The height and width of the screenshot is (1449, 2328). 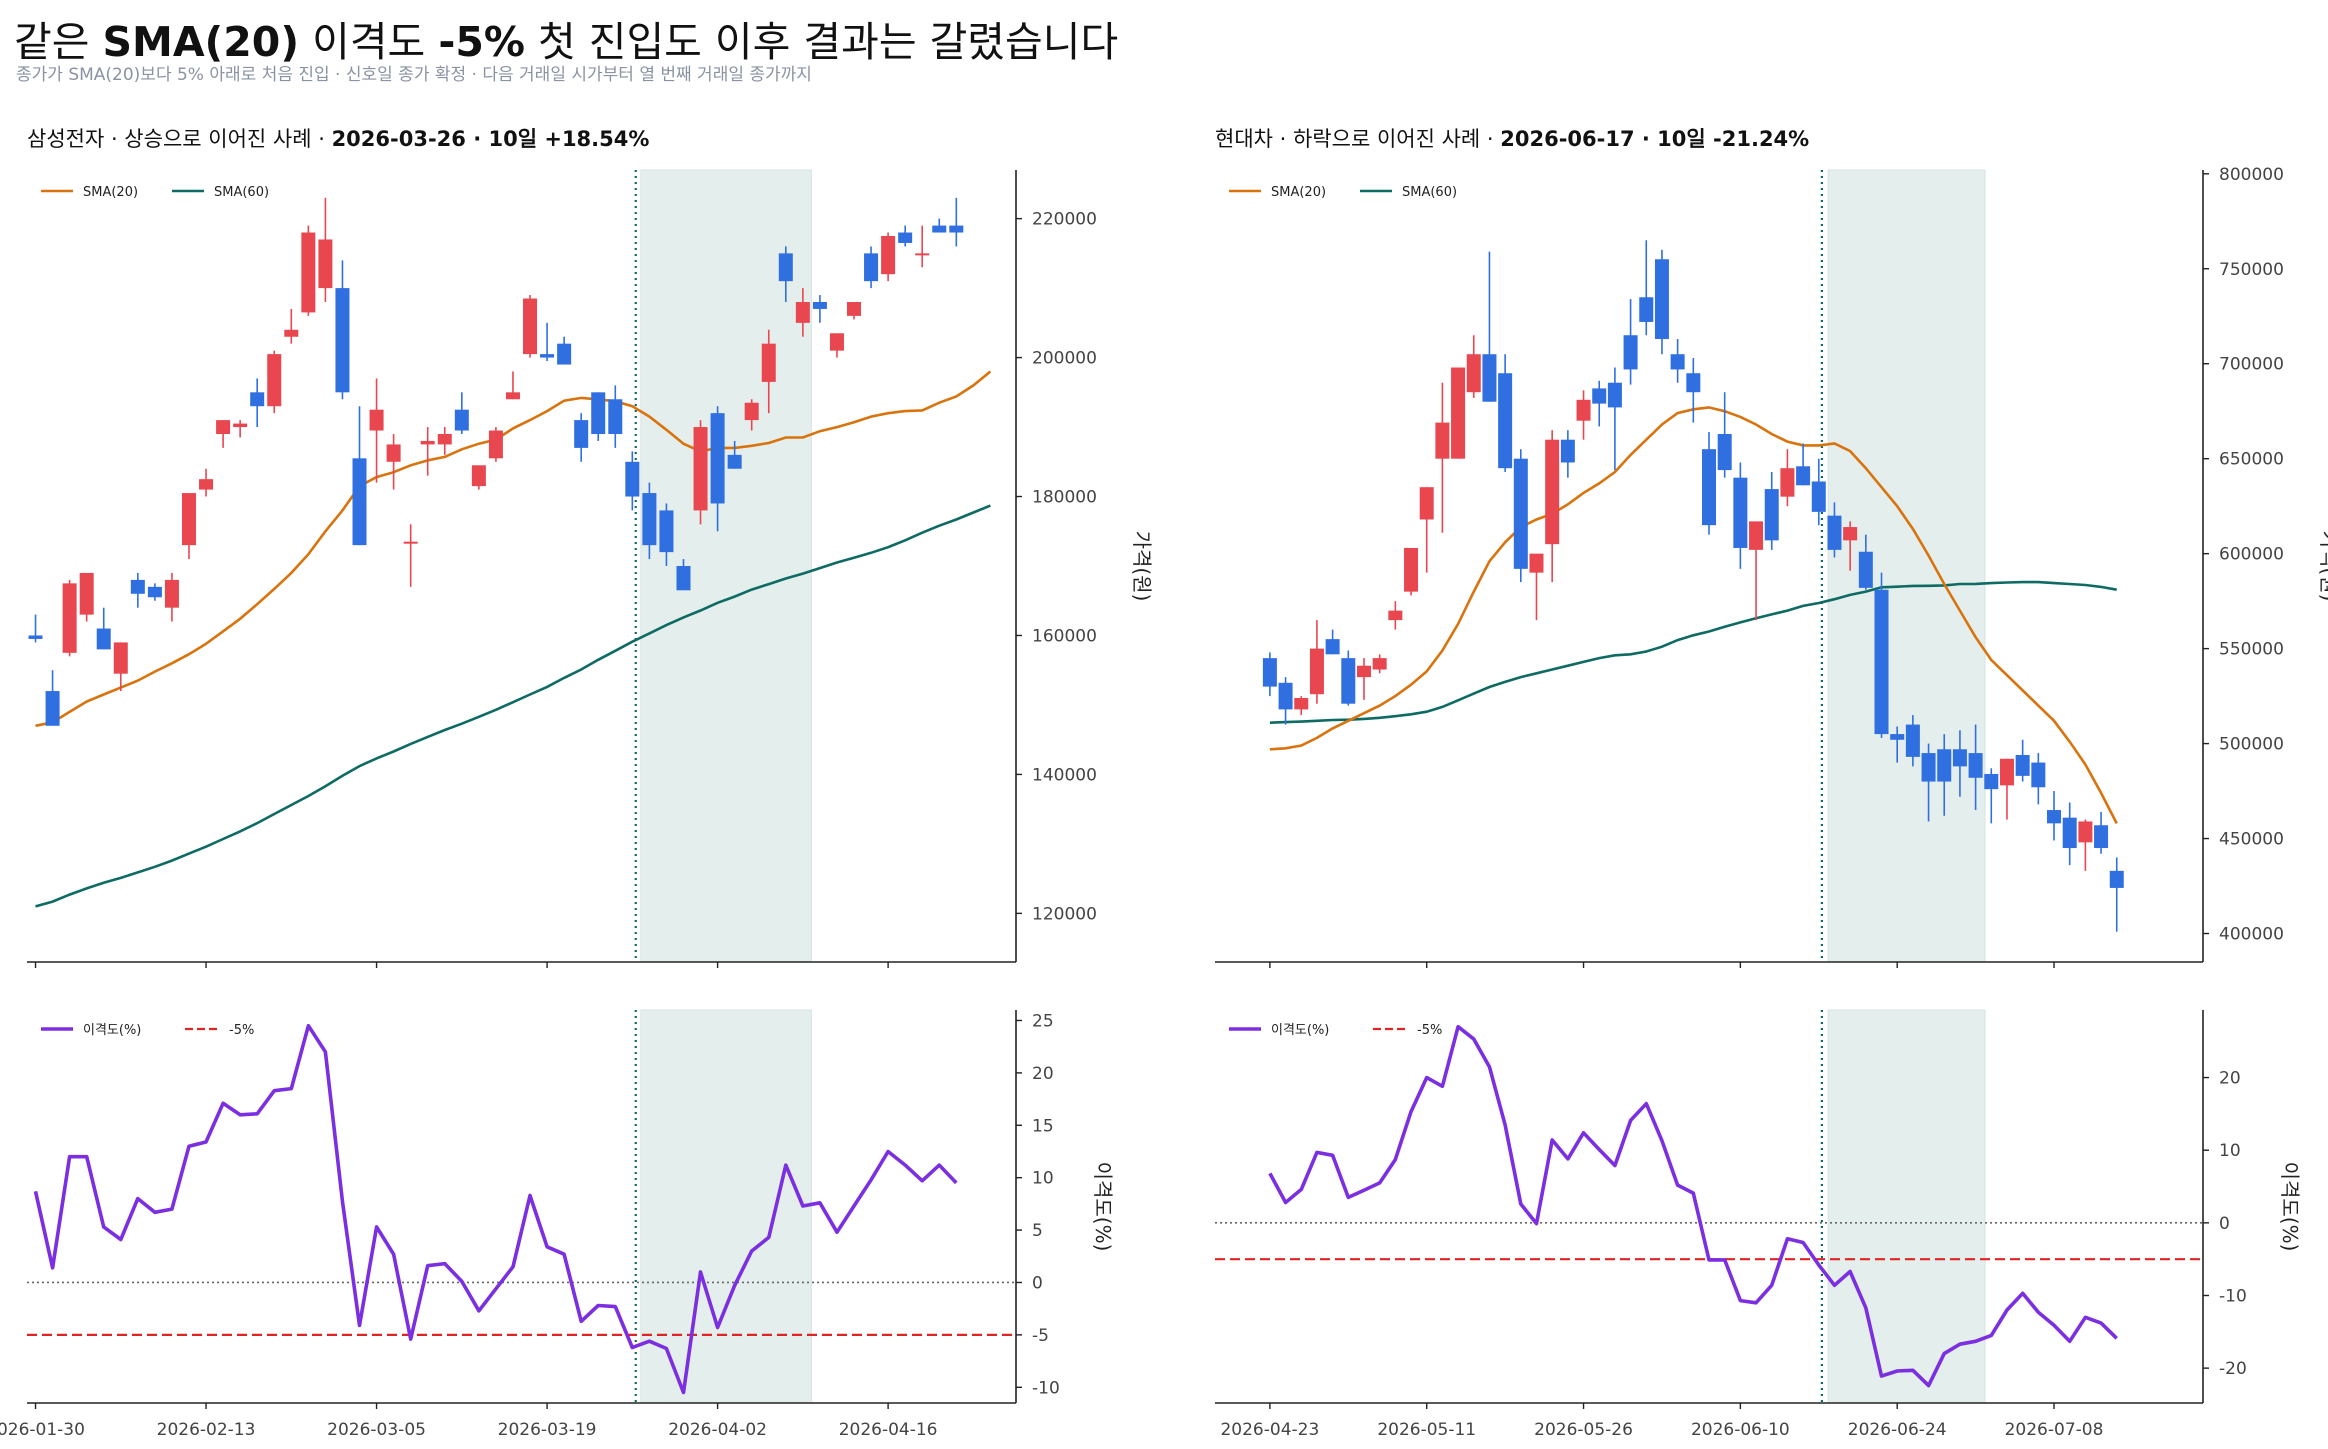 I want to click on disparity-y-tick-label: 10, so click(x=2230, y=1151).